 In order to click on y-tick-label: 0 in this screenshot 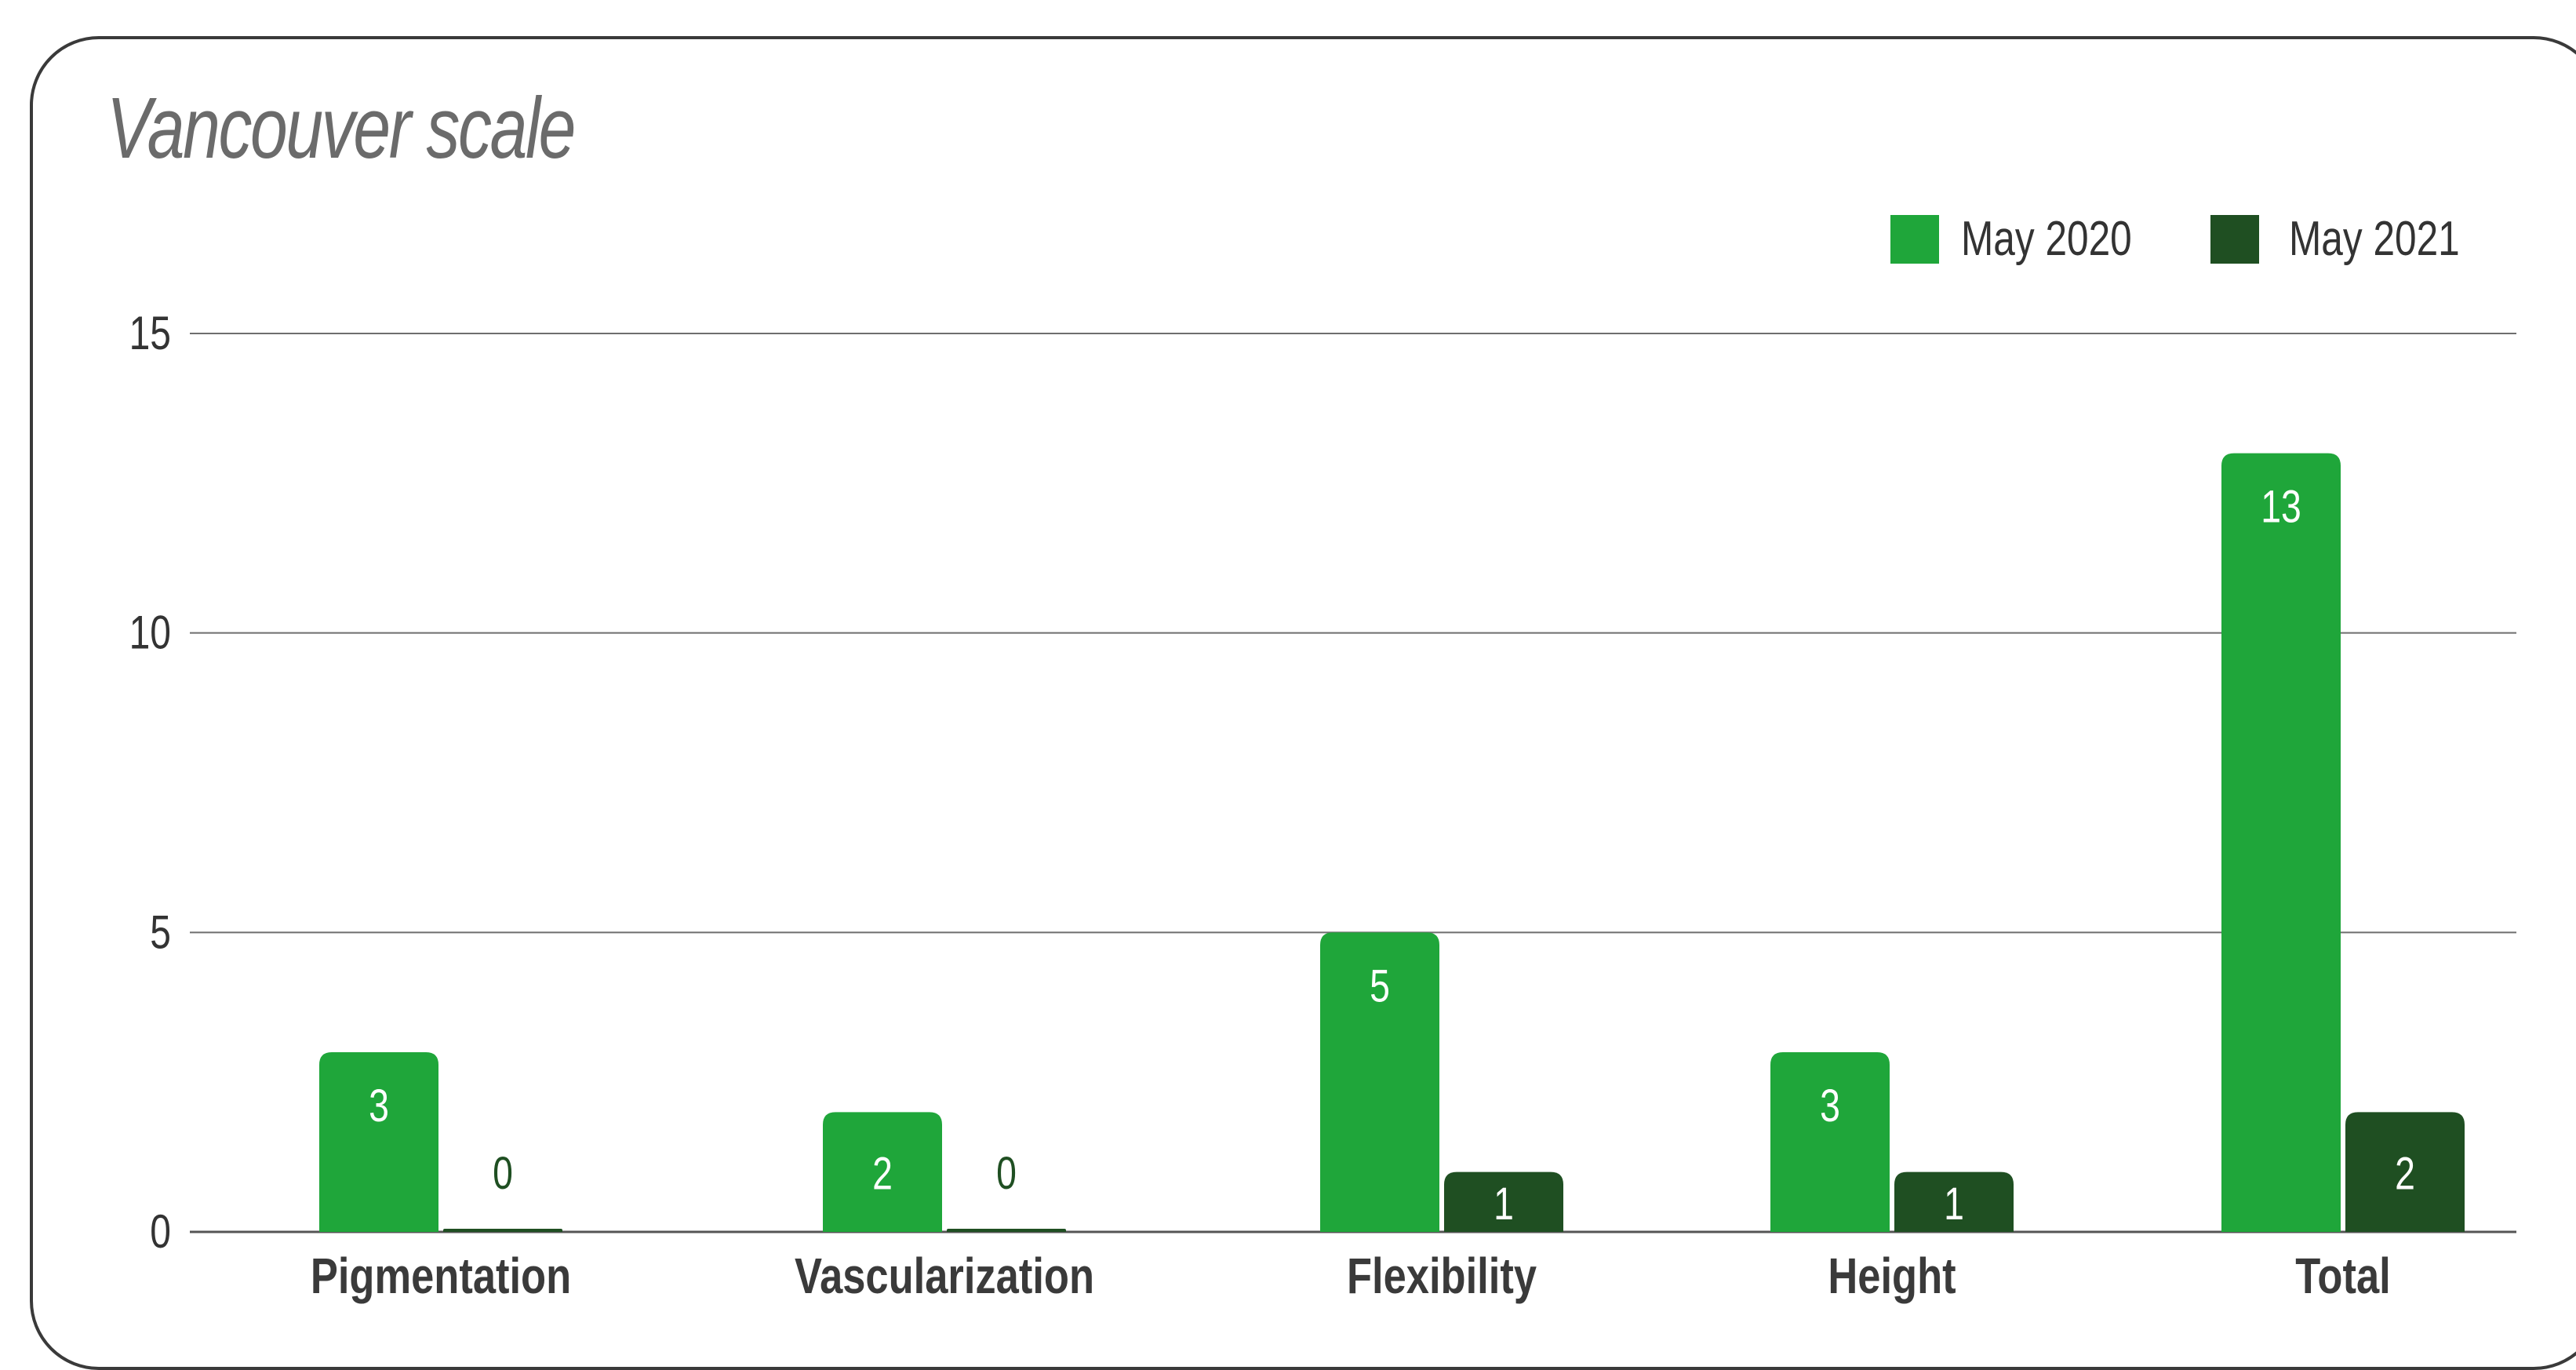, I will do `click(160, 1231)`.